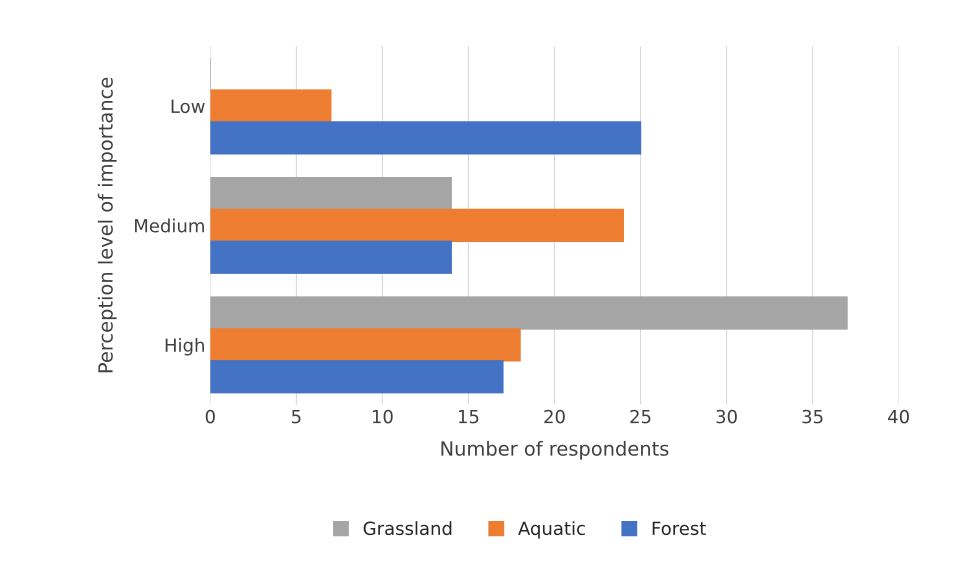 The width and height of the screenshot is (956, 578). Describe the element at coordinates (812, 417) in the screenshot. I see `x-tick-label: 35` at that location.